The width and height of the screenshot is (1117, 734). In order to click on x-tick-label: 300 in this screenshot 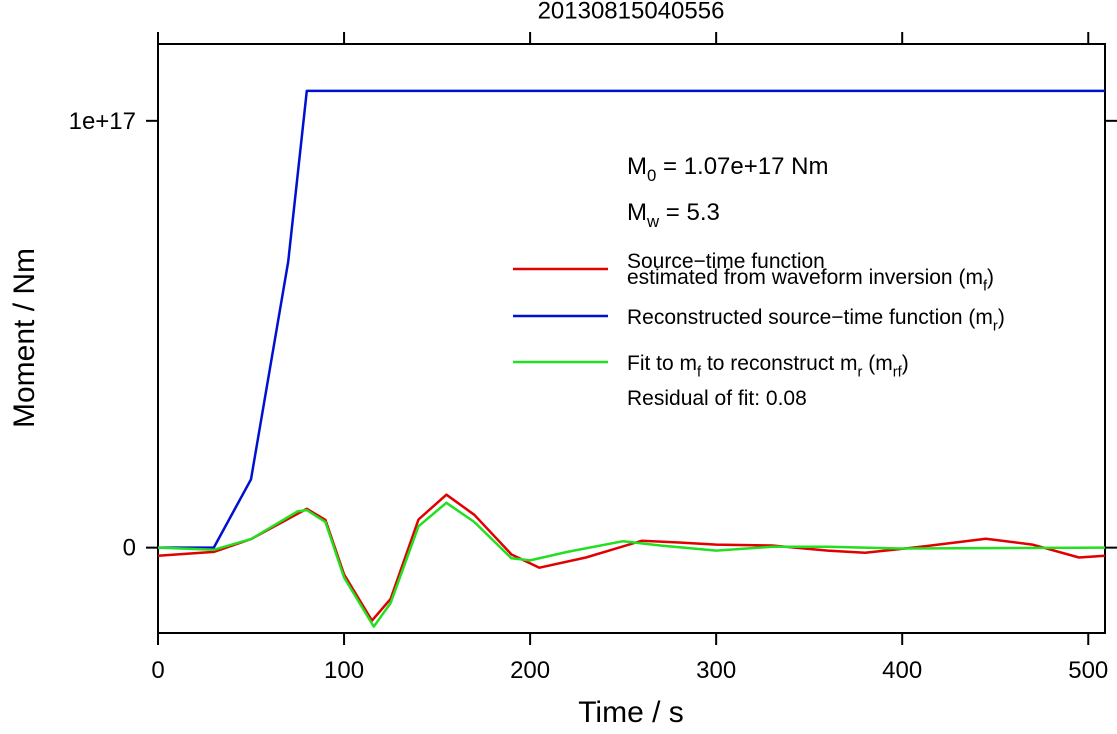, I will do `click(716, 670)`.